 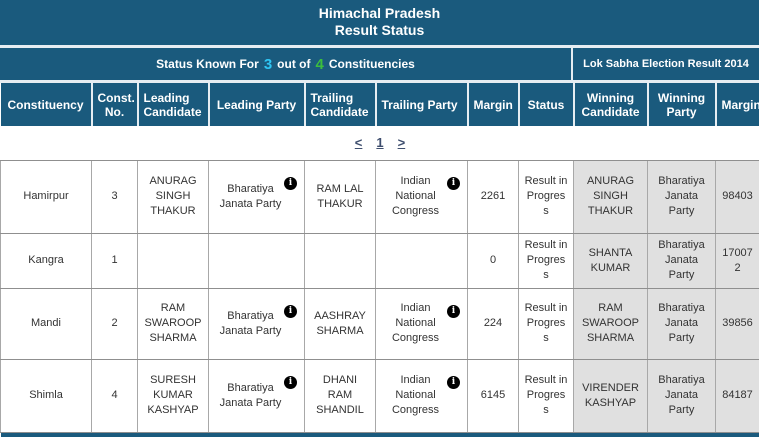 I want to click on cell-const-no: 3, so click(x=114, y=196).